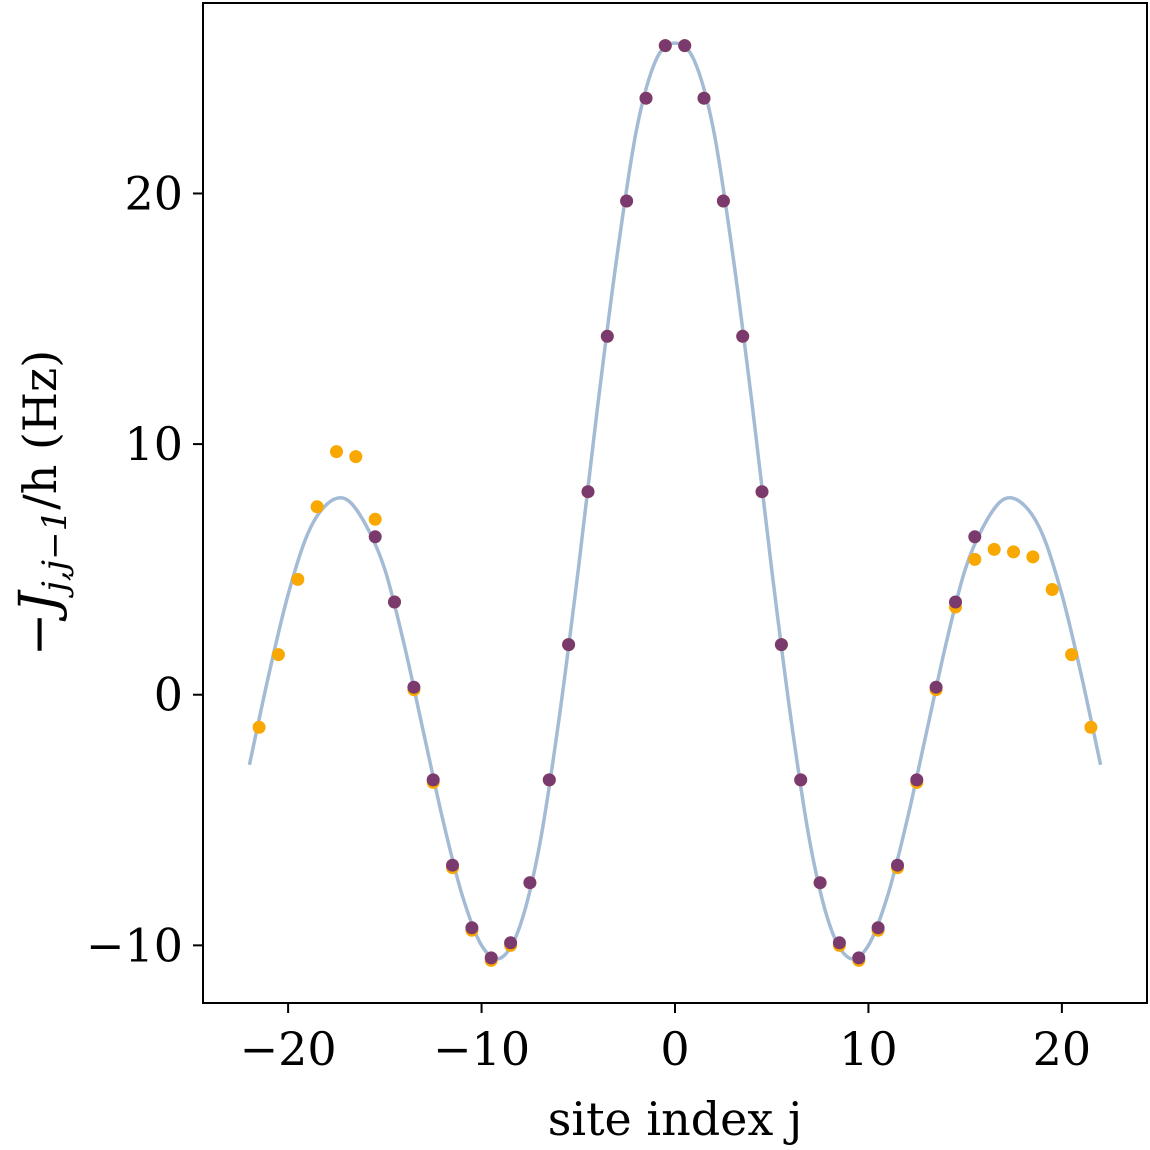  What do you see at coordinates (39, 623) in the screenshot?
I see `y-axis-label-main: −J` at bounding box center [39, 623].